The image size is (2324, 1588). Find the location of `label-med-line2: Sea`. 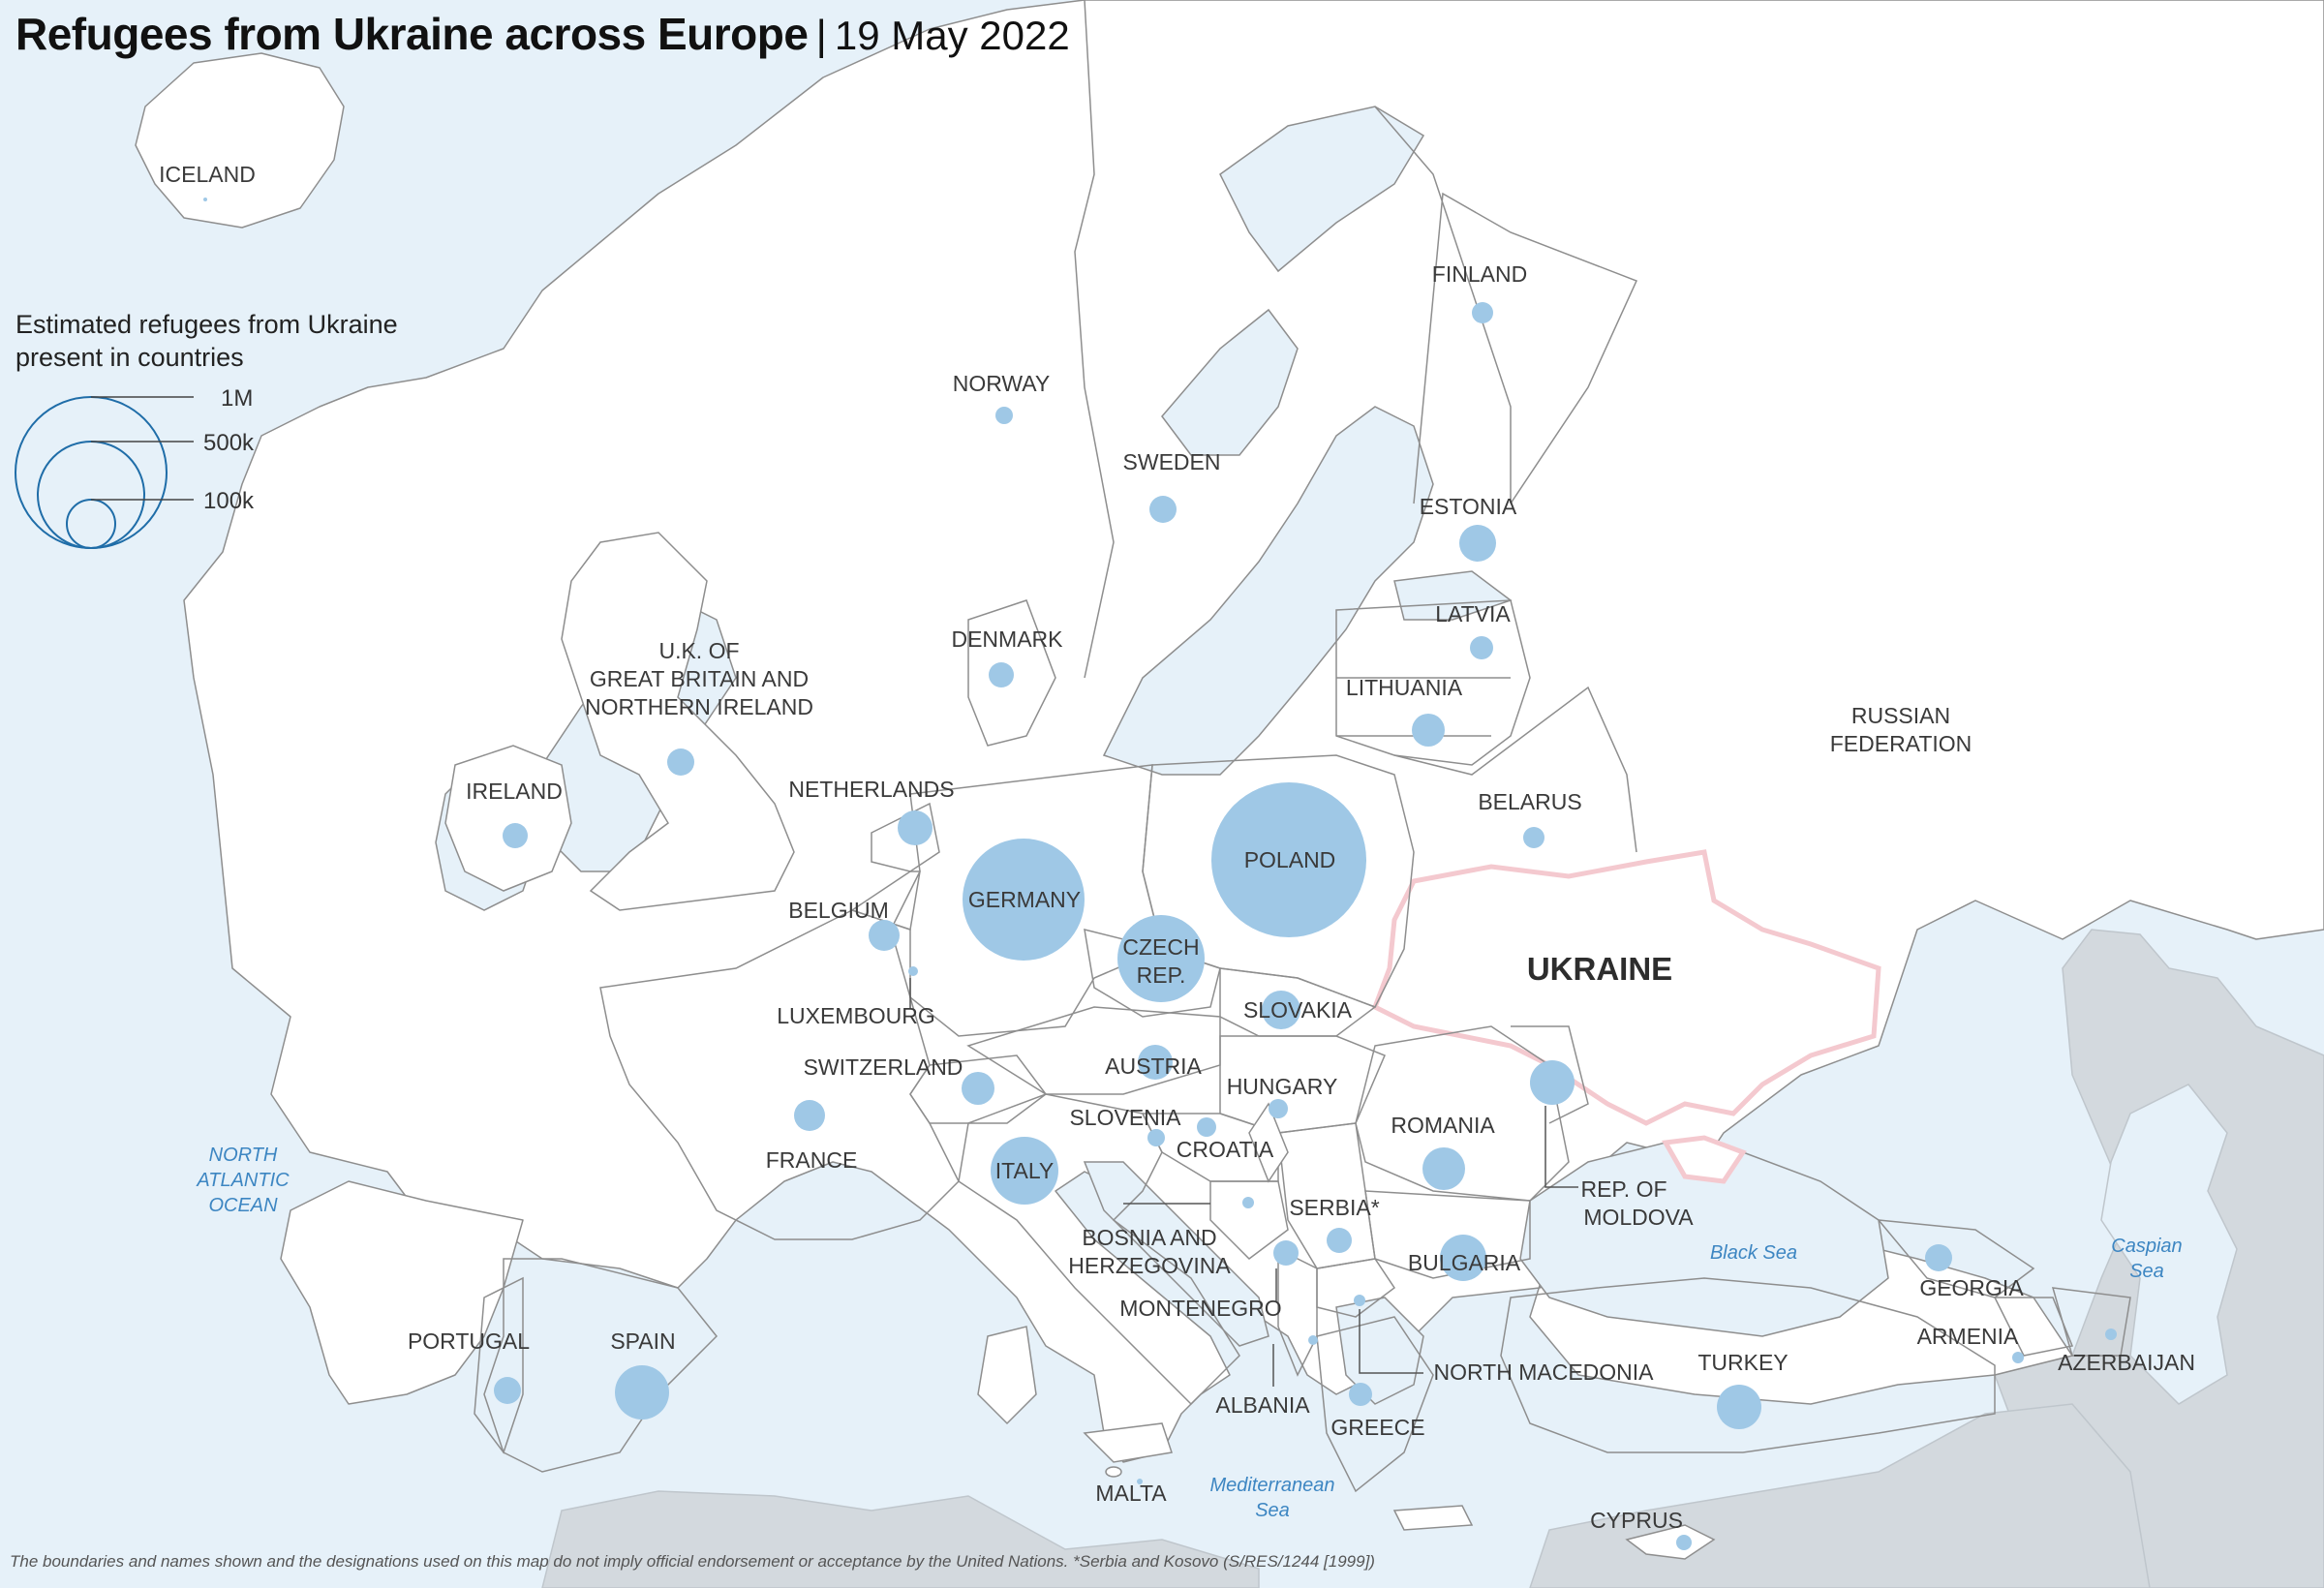

label-med-line2: Sea is located at coordinates (1273, 1510).